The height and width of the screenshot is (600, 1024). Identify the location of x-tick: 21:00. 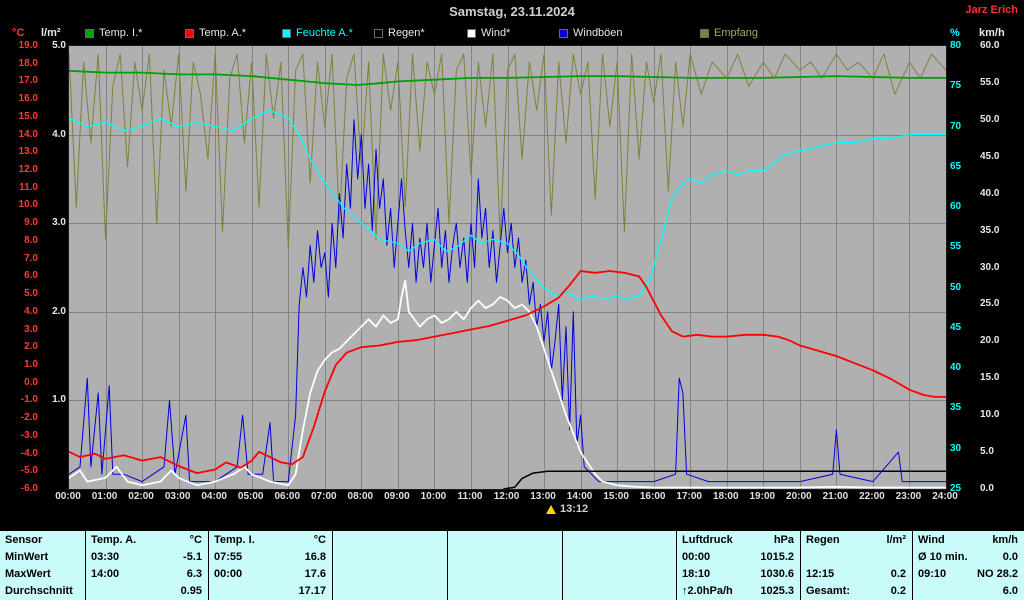
(835, 496).